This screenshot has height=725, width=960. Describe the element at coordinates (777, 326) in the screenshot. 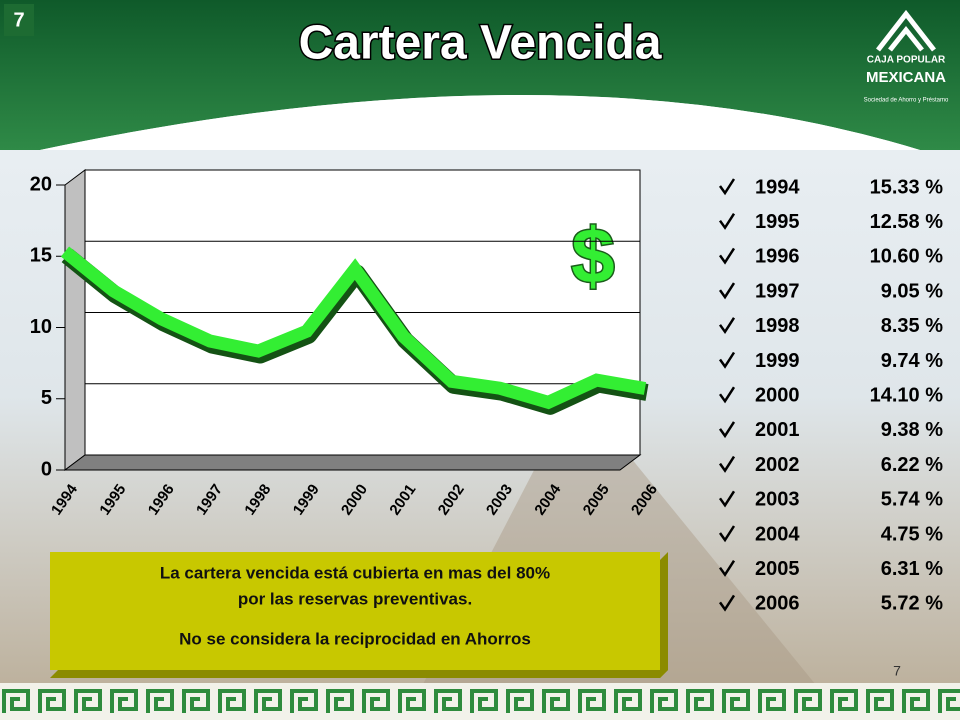

I see `list-year: 1998` at that location.